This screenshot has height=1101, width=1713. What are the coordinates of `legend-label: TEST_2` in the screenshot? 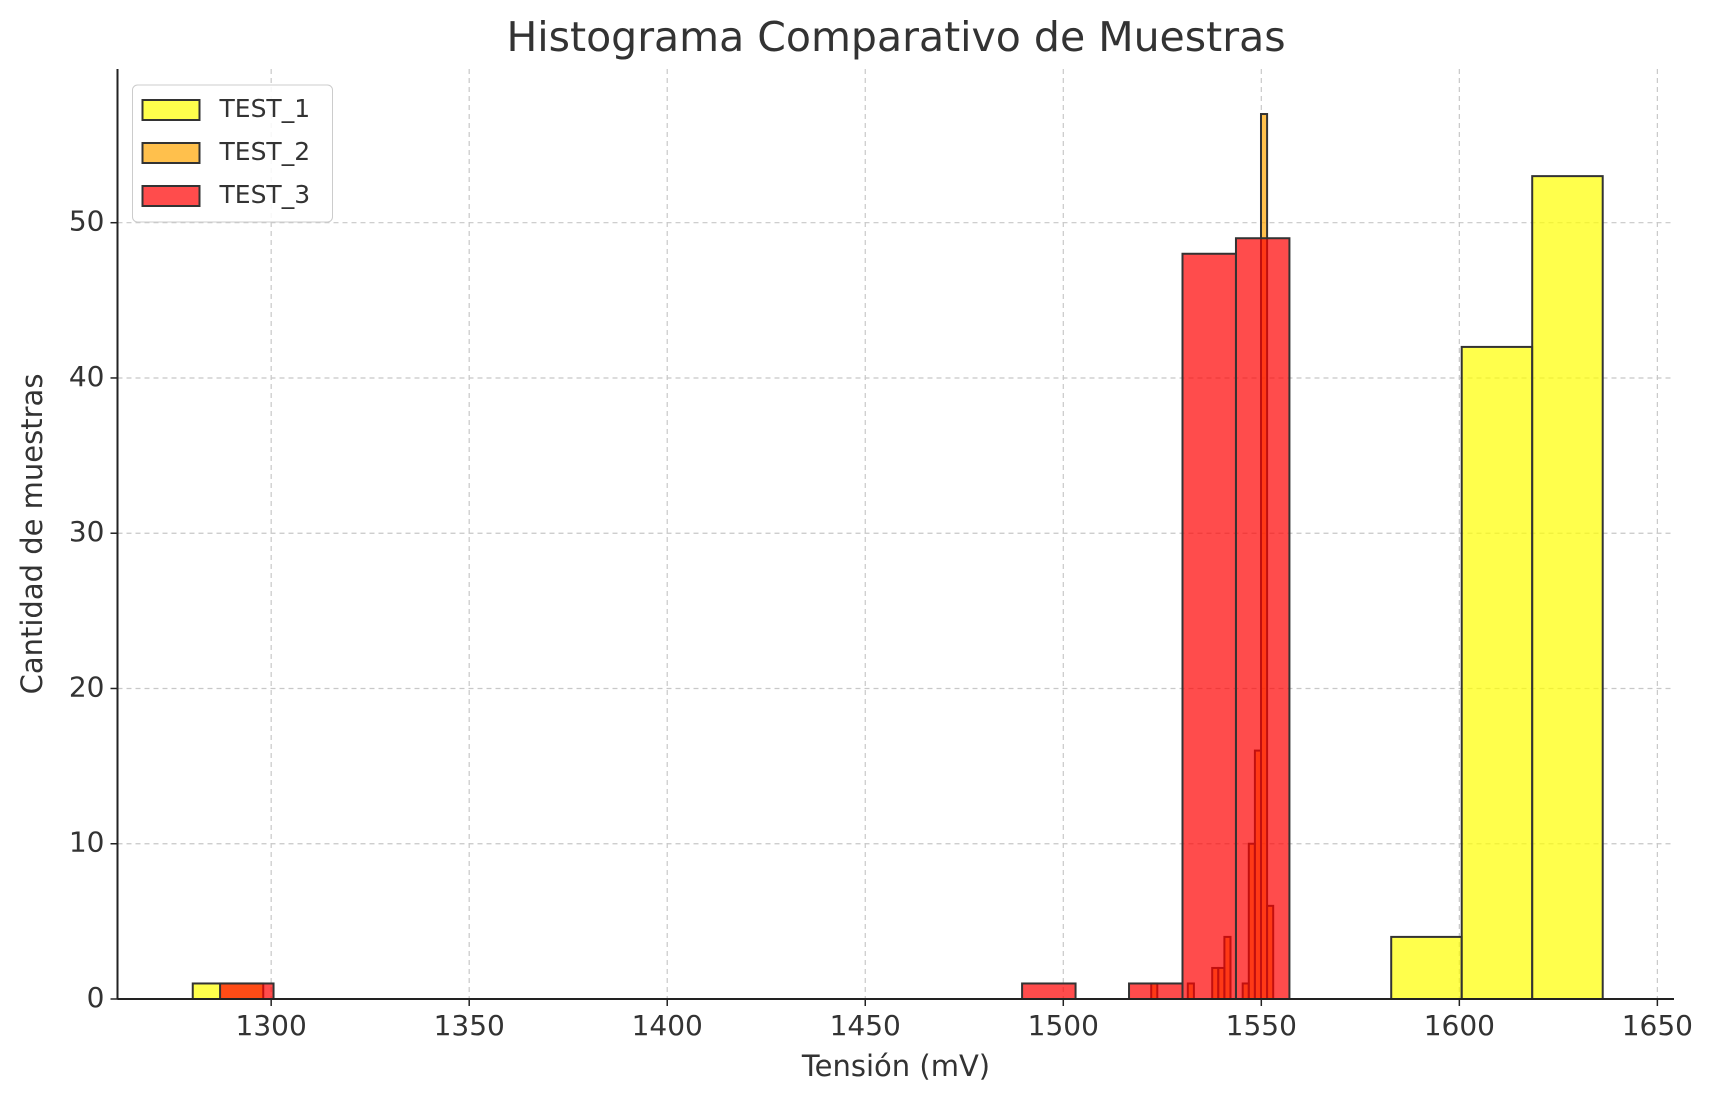 It's located at (265, 151).